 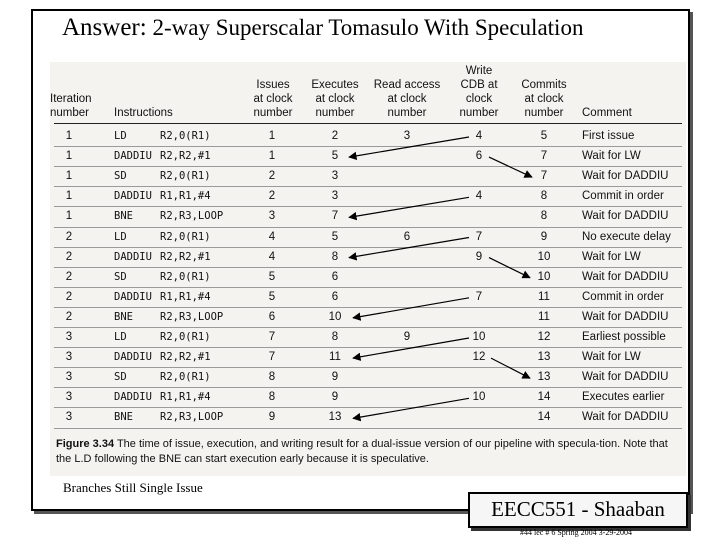 I want to click on cell-write: 9, so click(x=479, y=256).